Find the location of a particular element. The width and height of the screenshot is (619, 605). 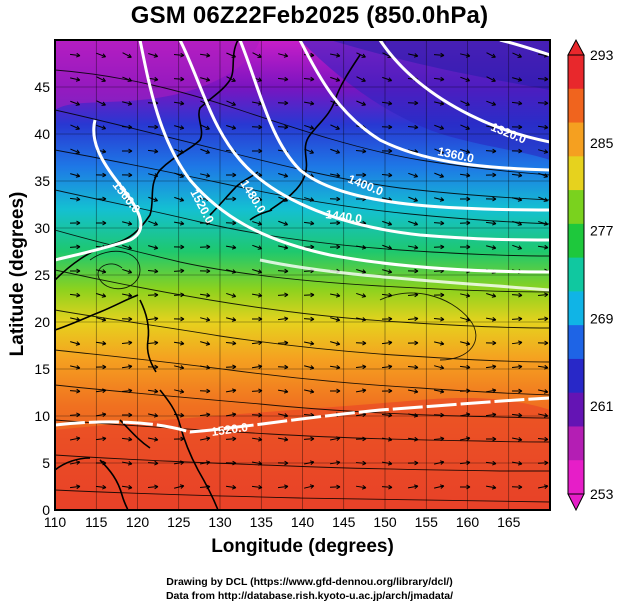

y-axis-label: Latitude (degrees) is located at coordinates (17, 274).